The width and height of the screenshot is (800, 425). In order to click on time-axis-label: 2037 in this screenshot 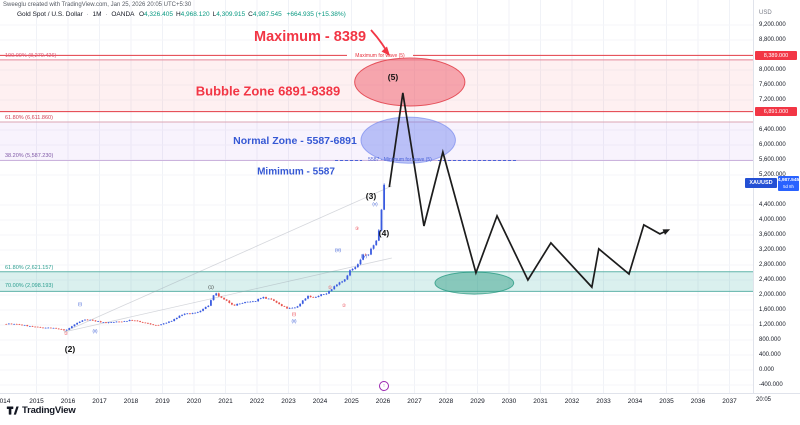, I will do `click(729, 401)`.